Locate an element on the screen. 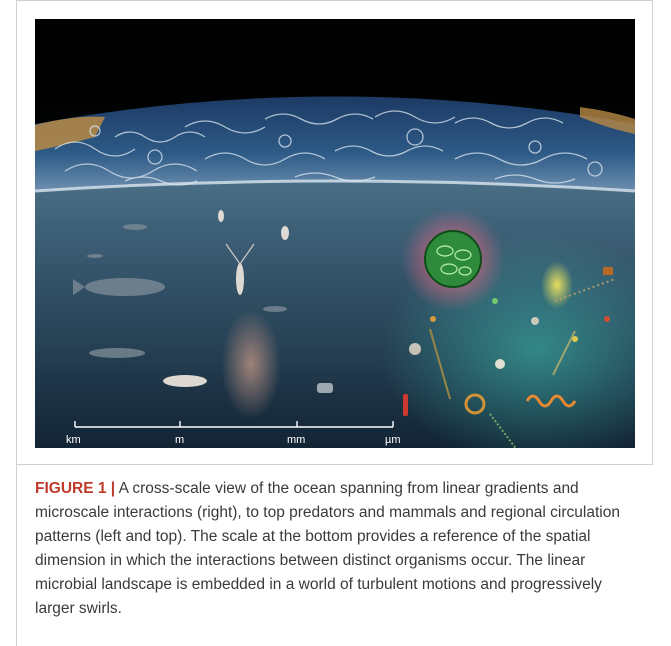 The width and height of the screenshot is (671, 646). filament-chain is located at coordinates (440, 364).